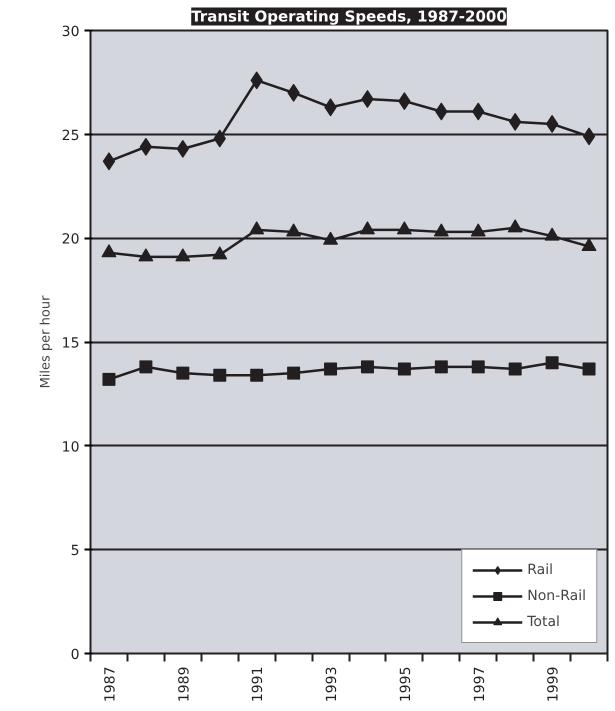  Describe the element at coordinates (75, 551) in the screenshot. I see `y-tick-label: 5` at that location.